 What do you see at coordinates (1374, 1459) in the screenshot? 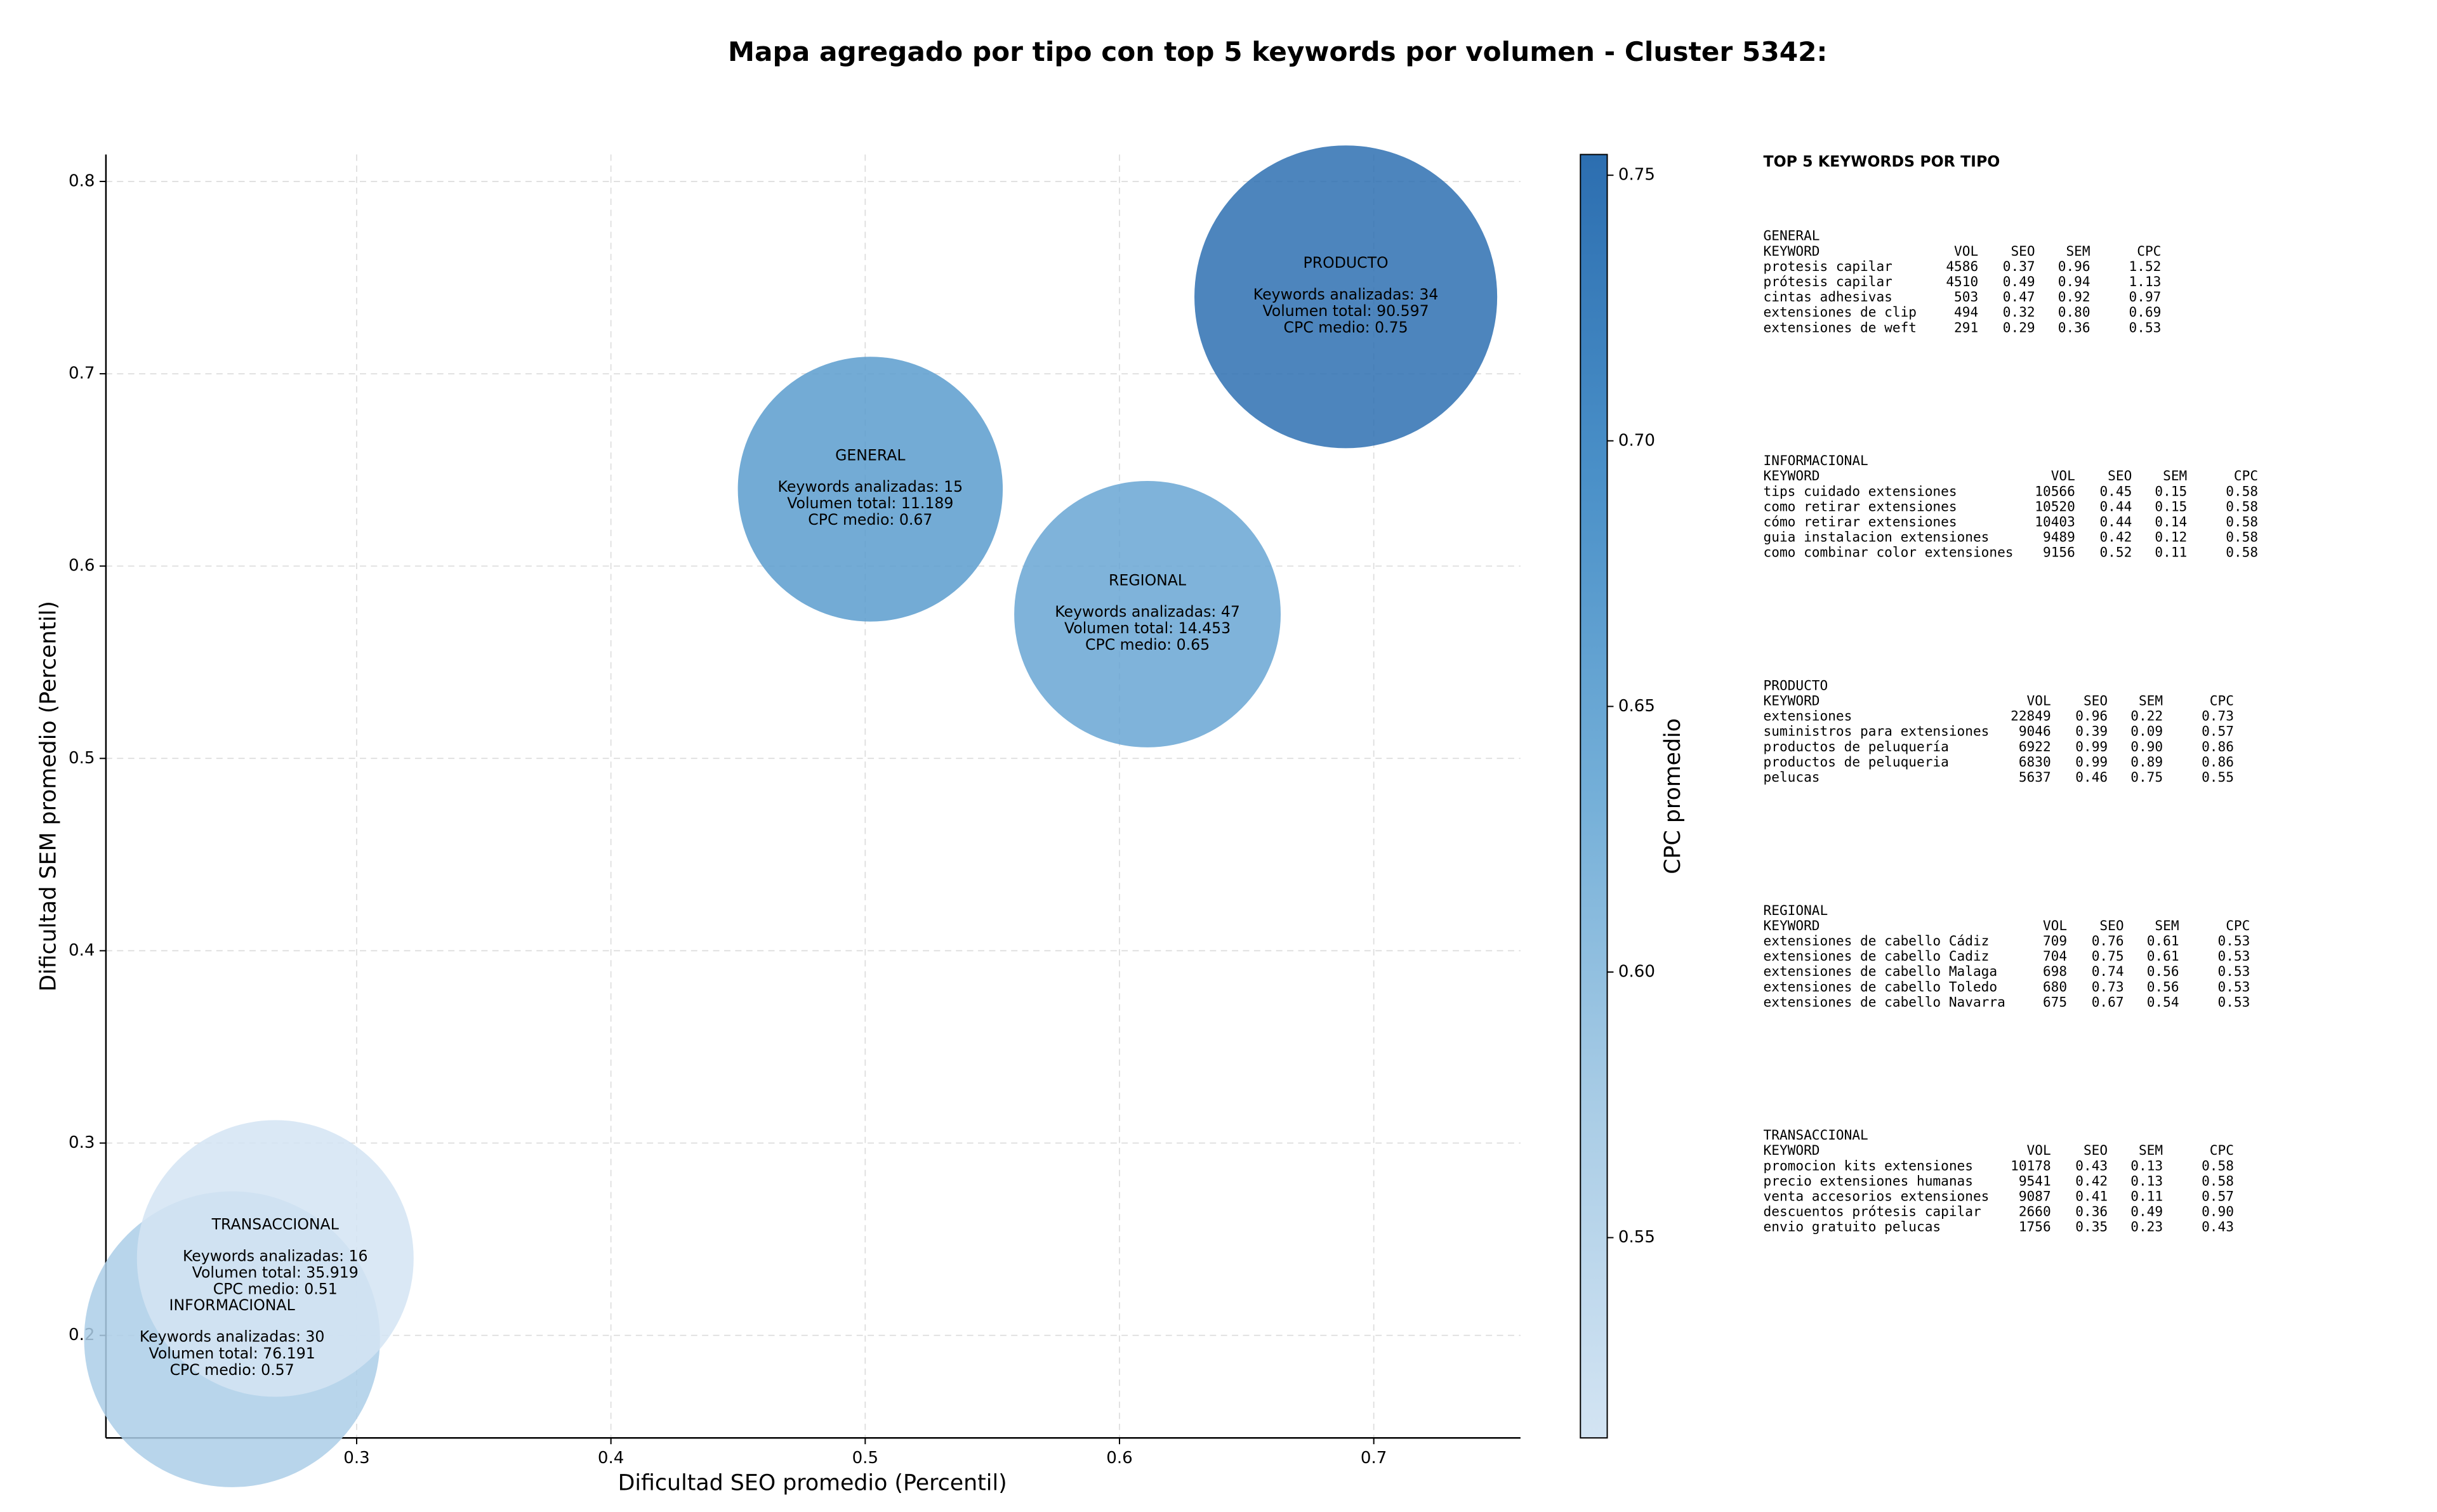
I see `x-tick-label: 0.7` at bounding box center [1374, 1459].